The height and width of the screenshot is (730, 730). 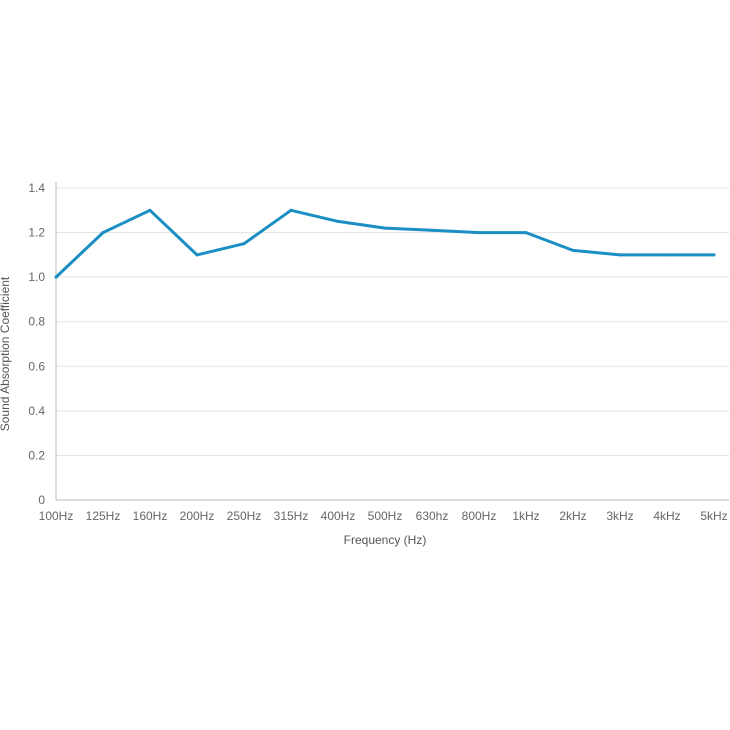 I want to click on y-tick-label: 0.8, so click(x=36, y=322).